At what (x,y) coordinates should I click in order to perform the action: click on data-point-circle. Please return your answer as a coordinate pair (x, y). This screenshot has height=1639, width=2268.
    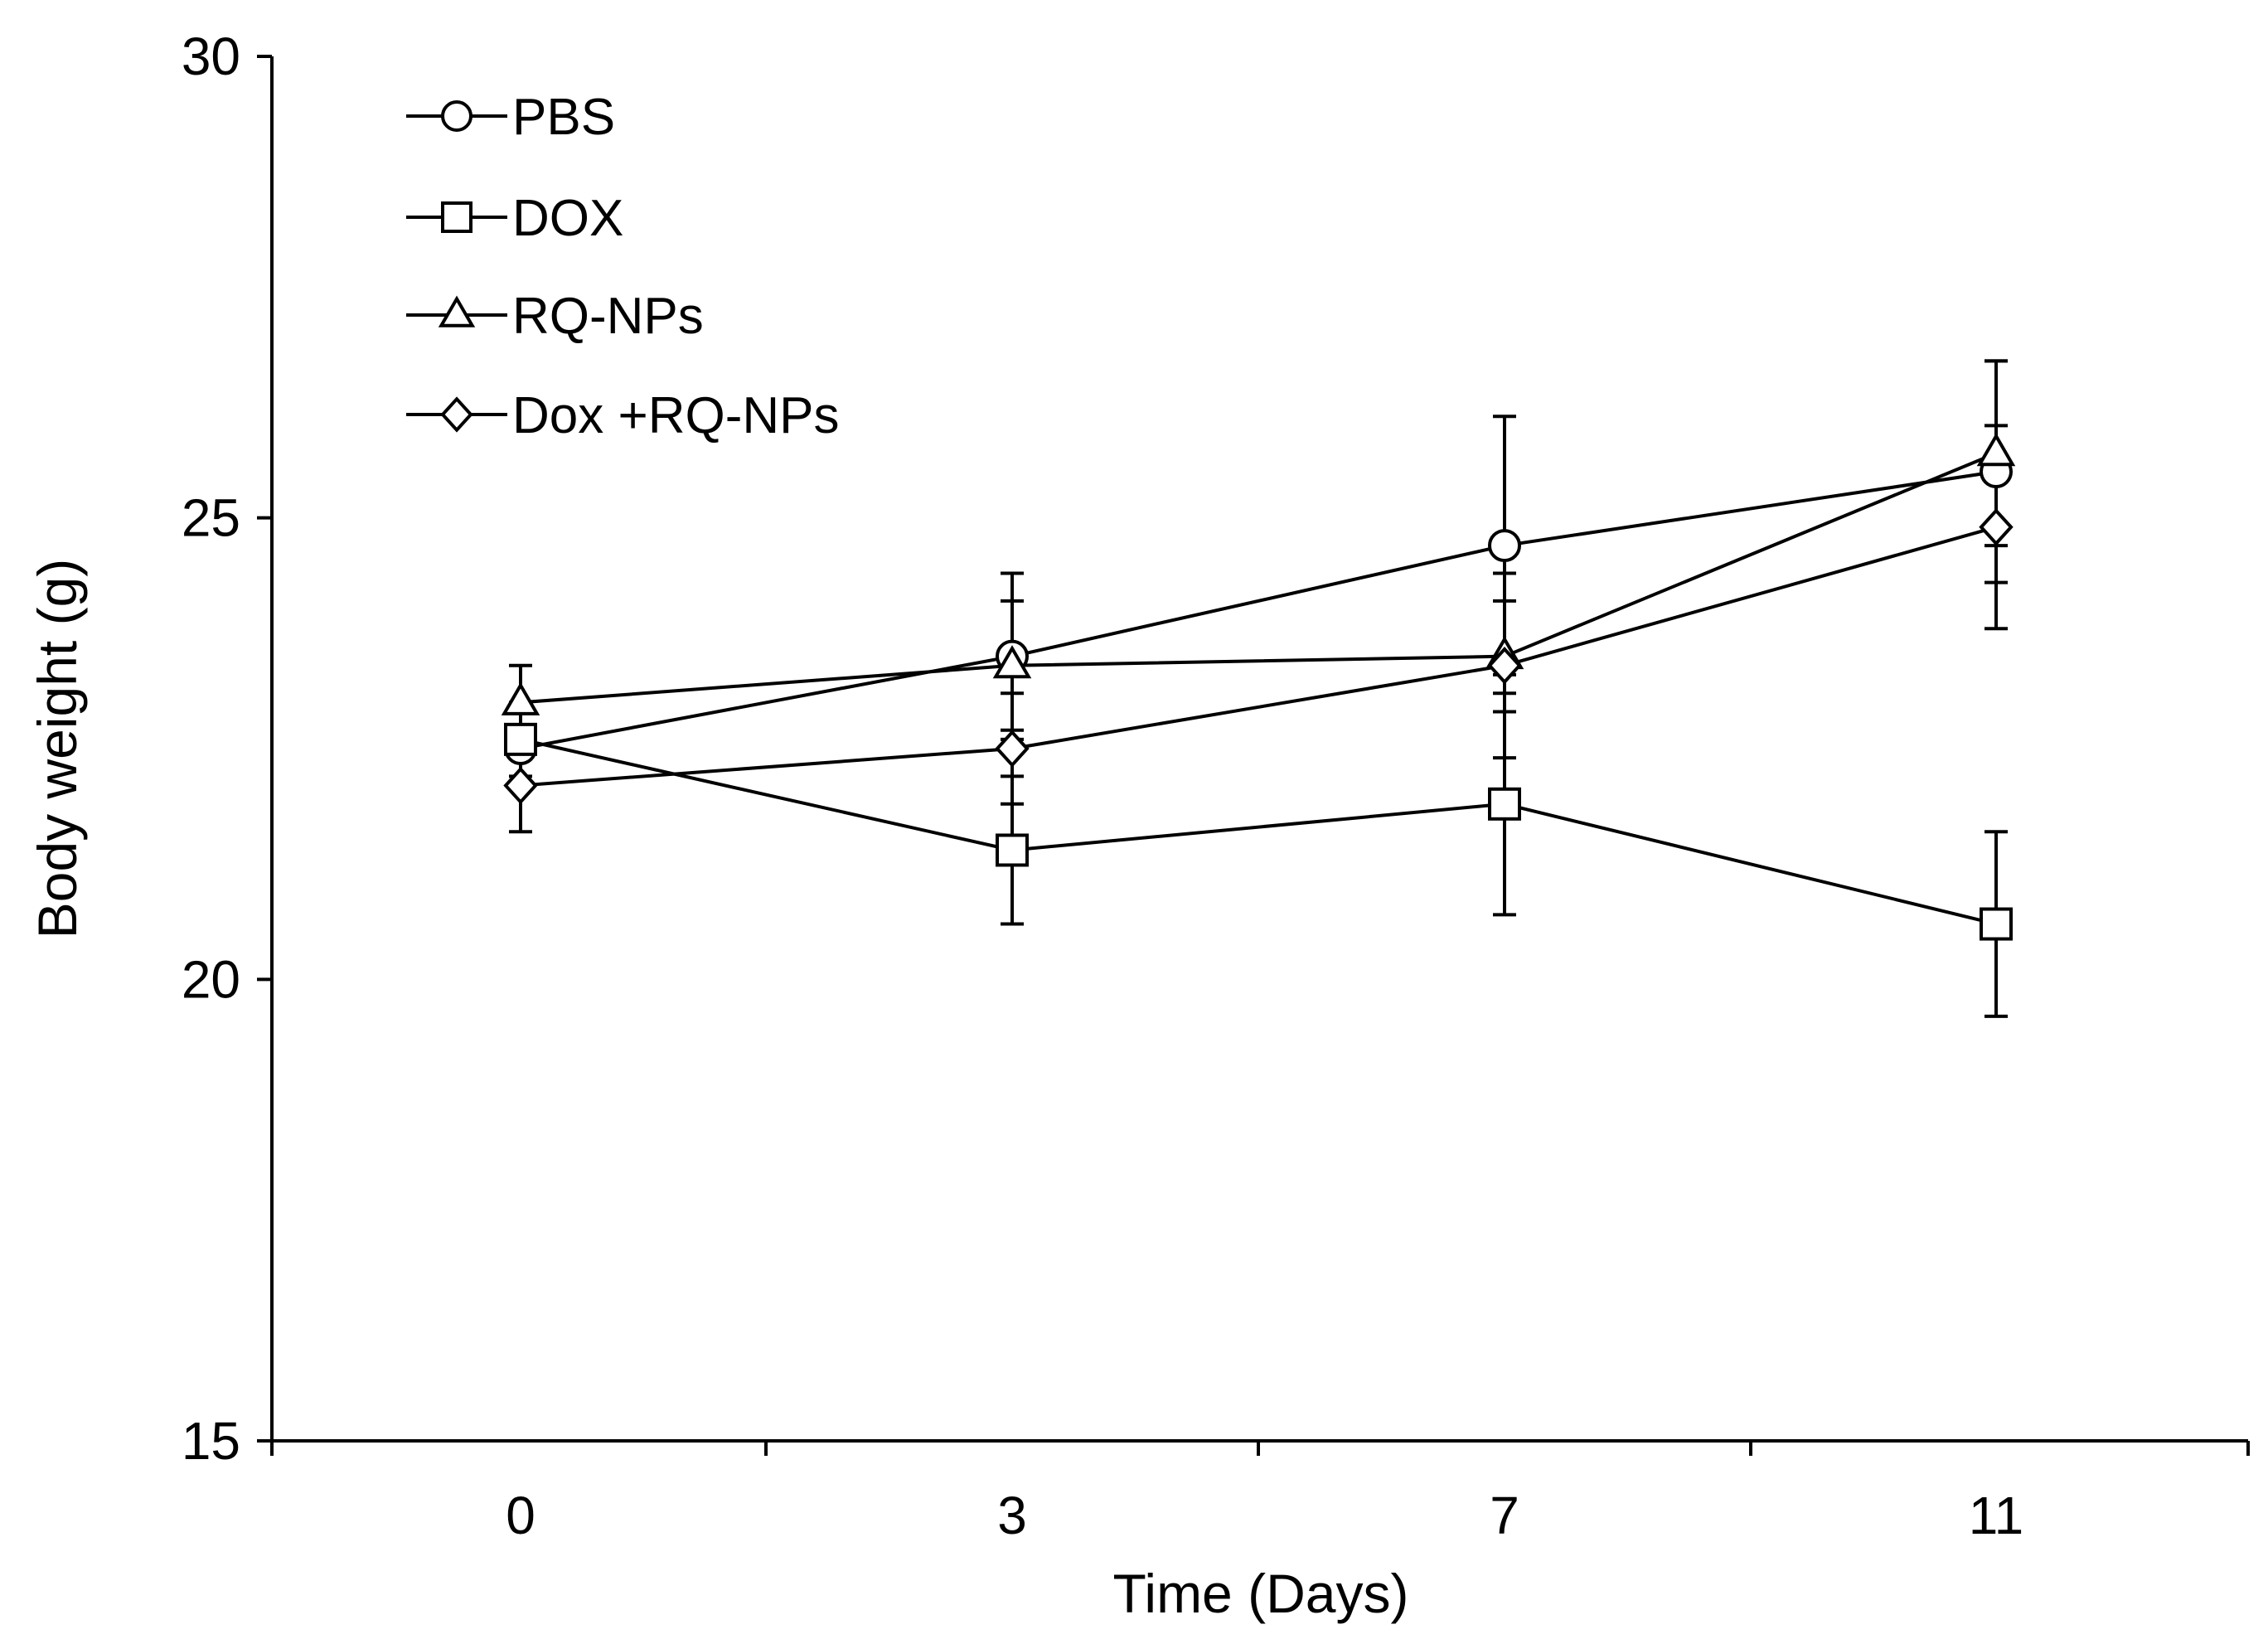
    Looking at the image, I should click on (1504, 546).